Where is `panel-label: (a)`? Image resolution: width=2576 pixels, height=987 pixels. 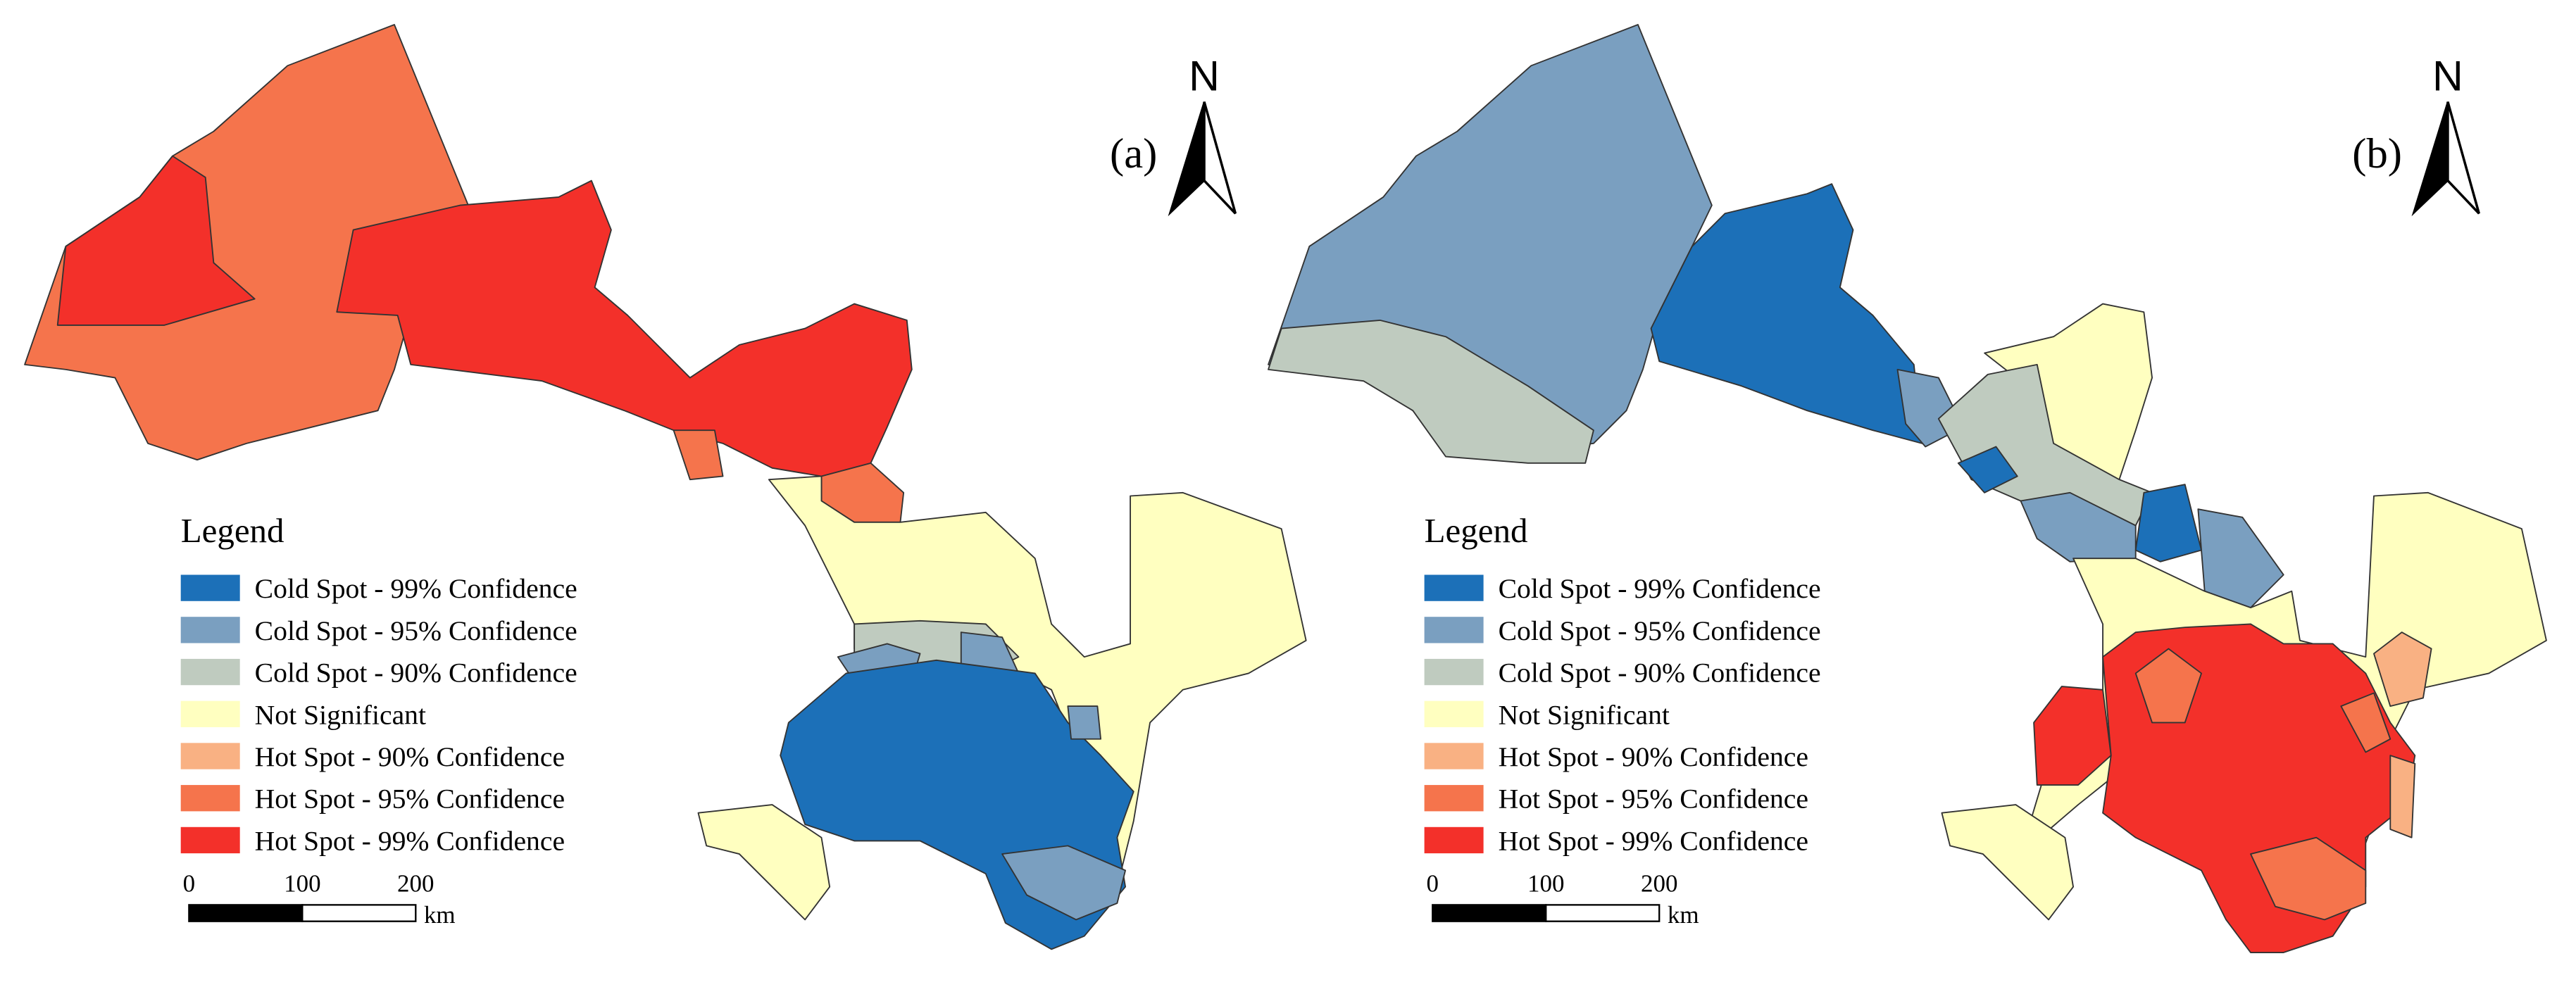
panel-label: (a) is located at coordinates (1133, 153).